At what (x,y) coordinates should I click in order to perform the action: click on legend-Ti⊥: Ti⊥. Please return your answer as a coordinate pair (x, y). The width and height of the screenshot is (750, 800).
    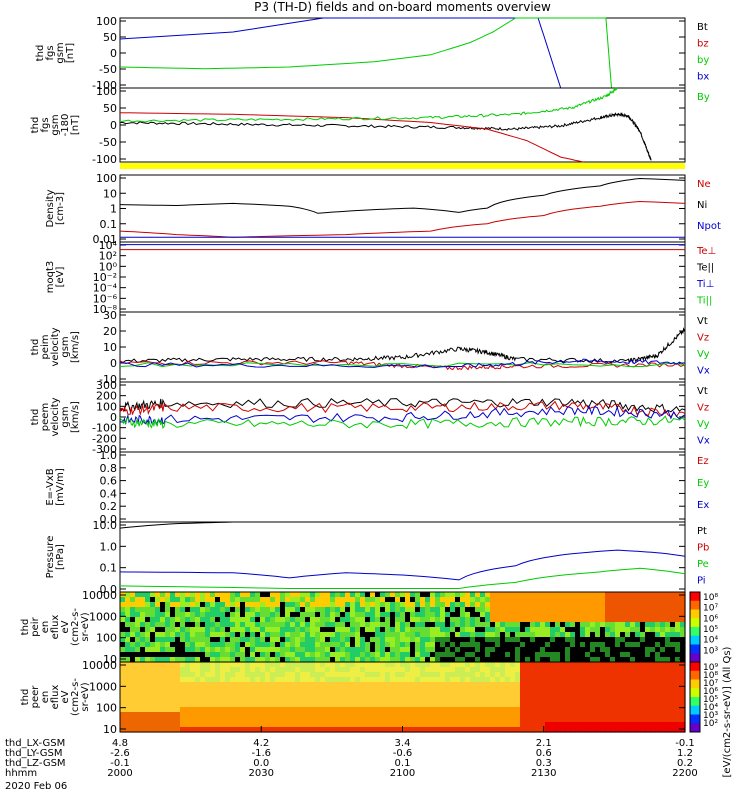
    Looking at the image, I should click on (705, 284).